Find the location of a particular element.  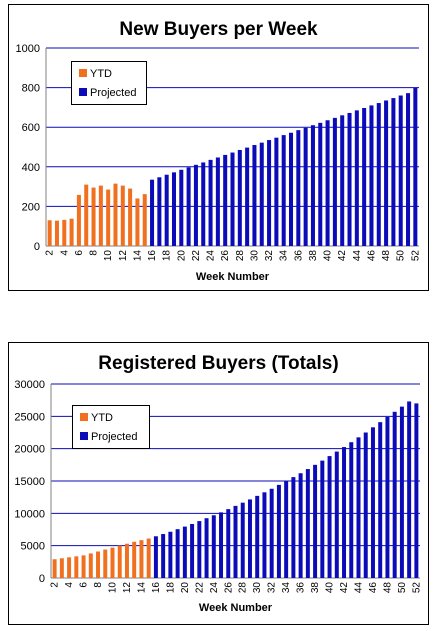

ytd-swatch is located at coordinates (83, 73).